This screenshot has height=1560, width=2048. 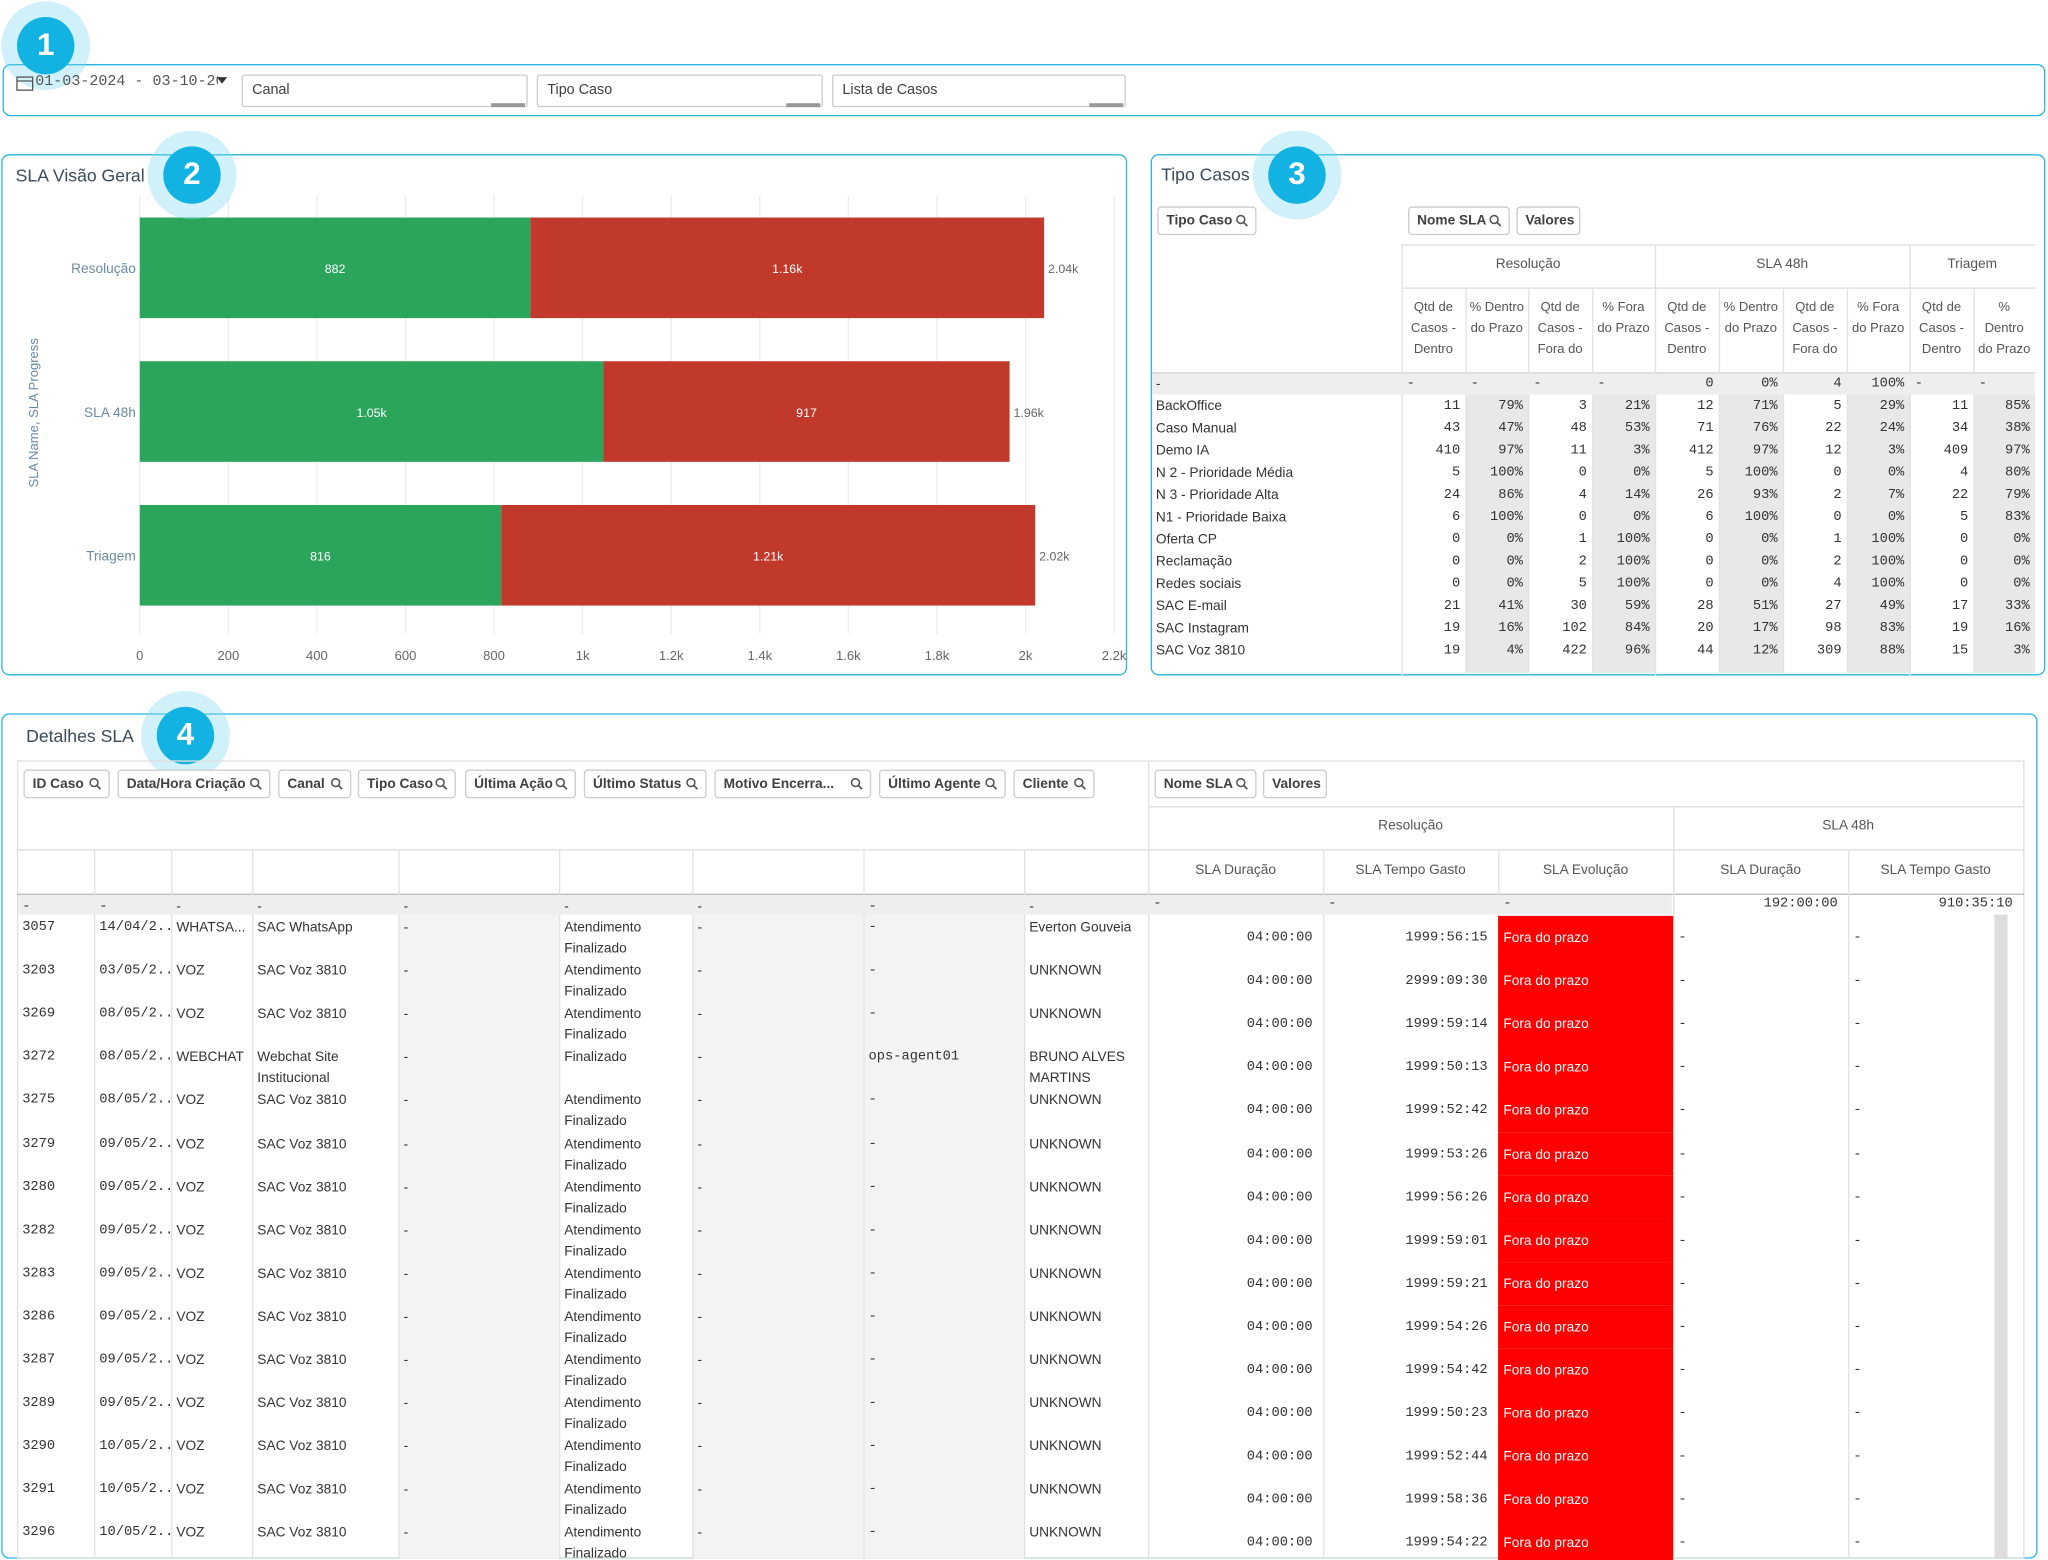 What do you see at coordinates (1582, 406) in the screenshot?
I see `cell: 3` at bounding box center [1582, 406].